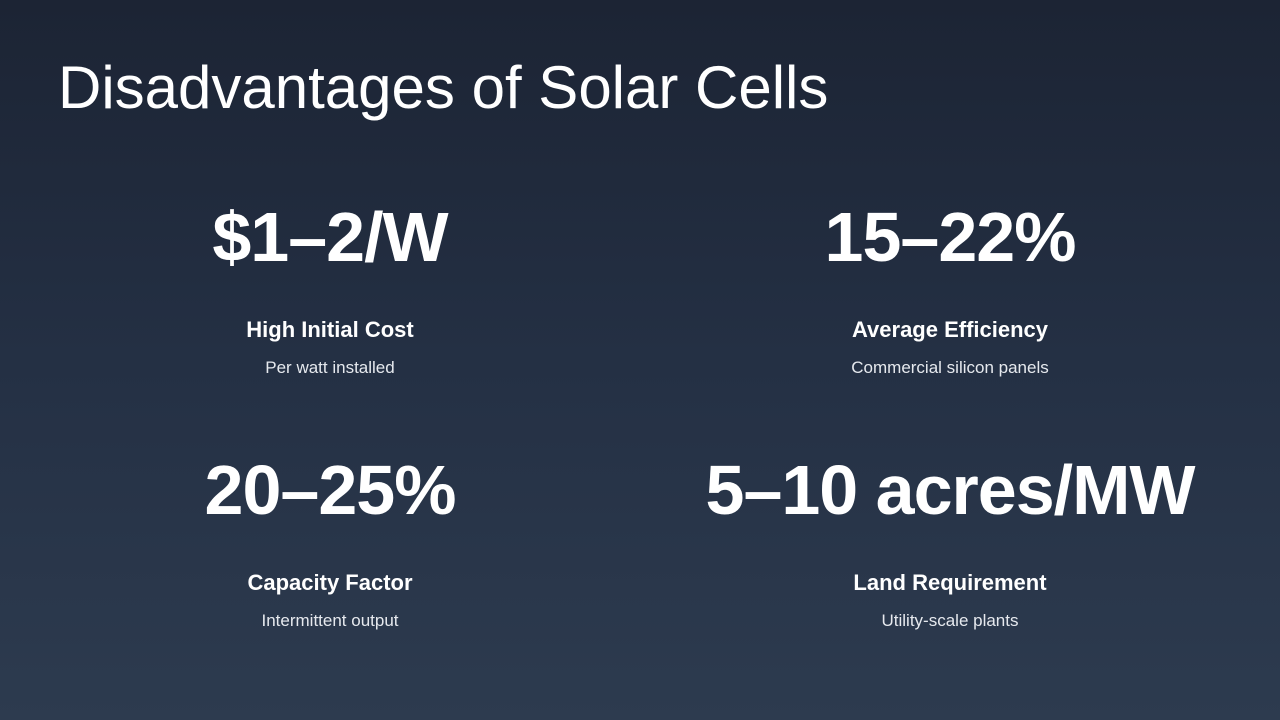 This screenshot has width=1280, height=720. What do you see at coordinates (950, 490) in the screenshot?
I see `stat-value: 5–10 acres/MW` at bounding box center [950, 490].